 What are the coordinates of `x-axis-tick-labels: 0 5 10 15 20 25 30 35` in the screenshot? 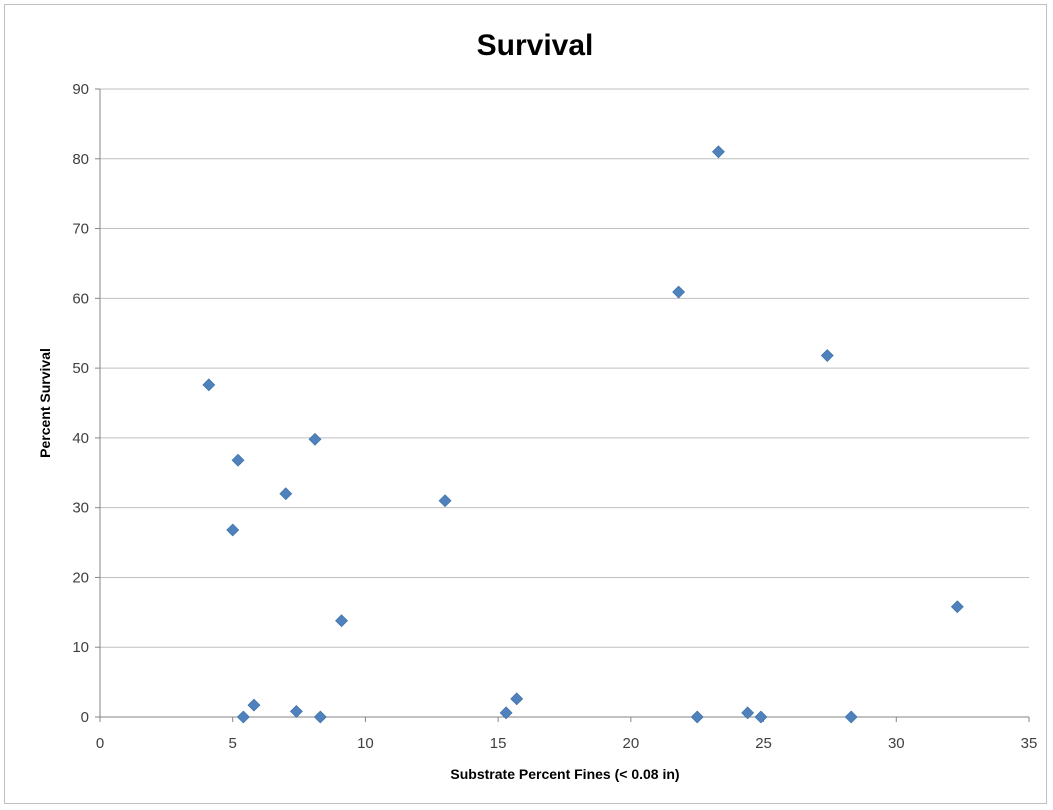 It's located at (567, 743).